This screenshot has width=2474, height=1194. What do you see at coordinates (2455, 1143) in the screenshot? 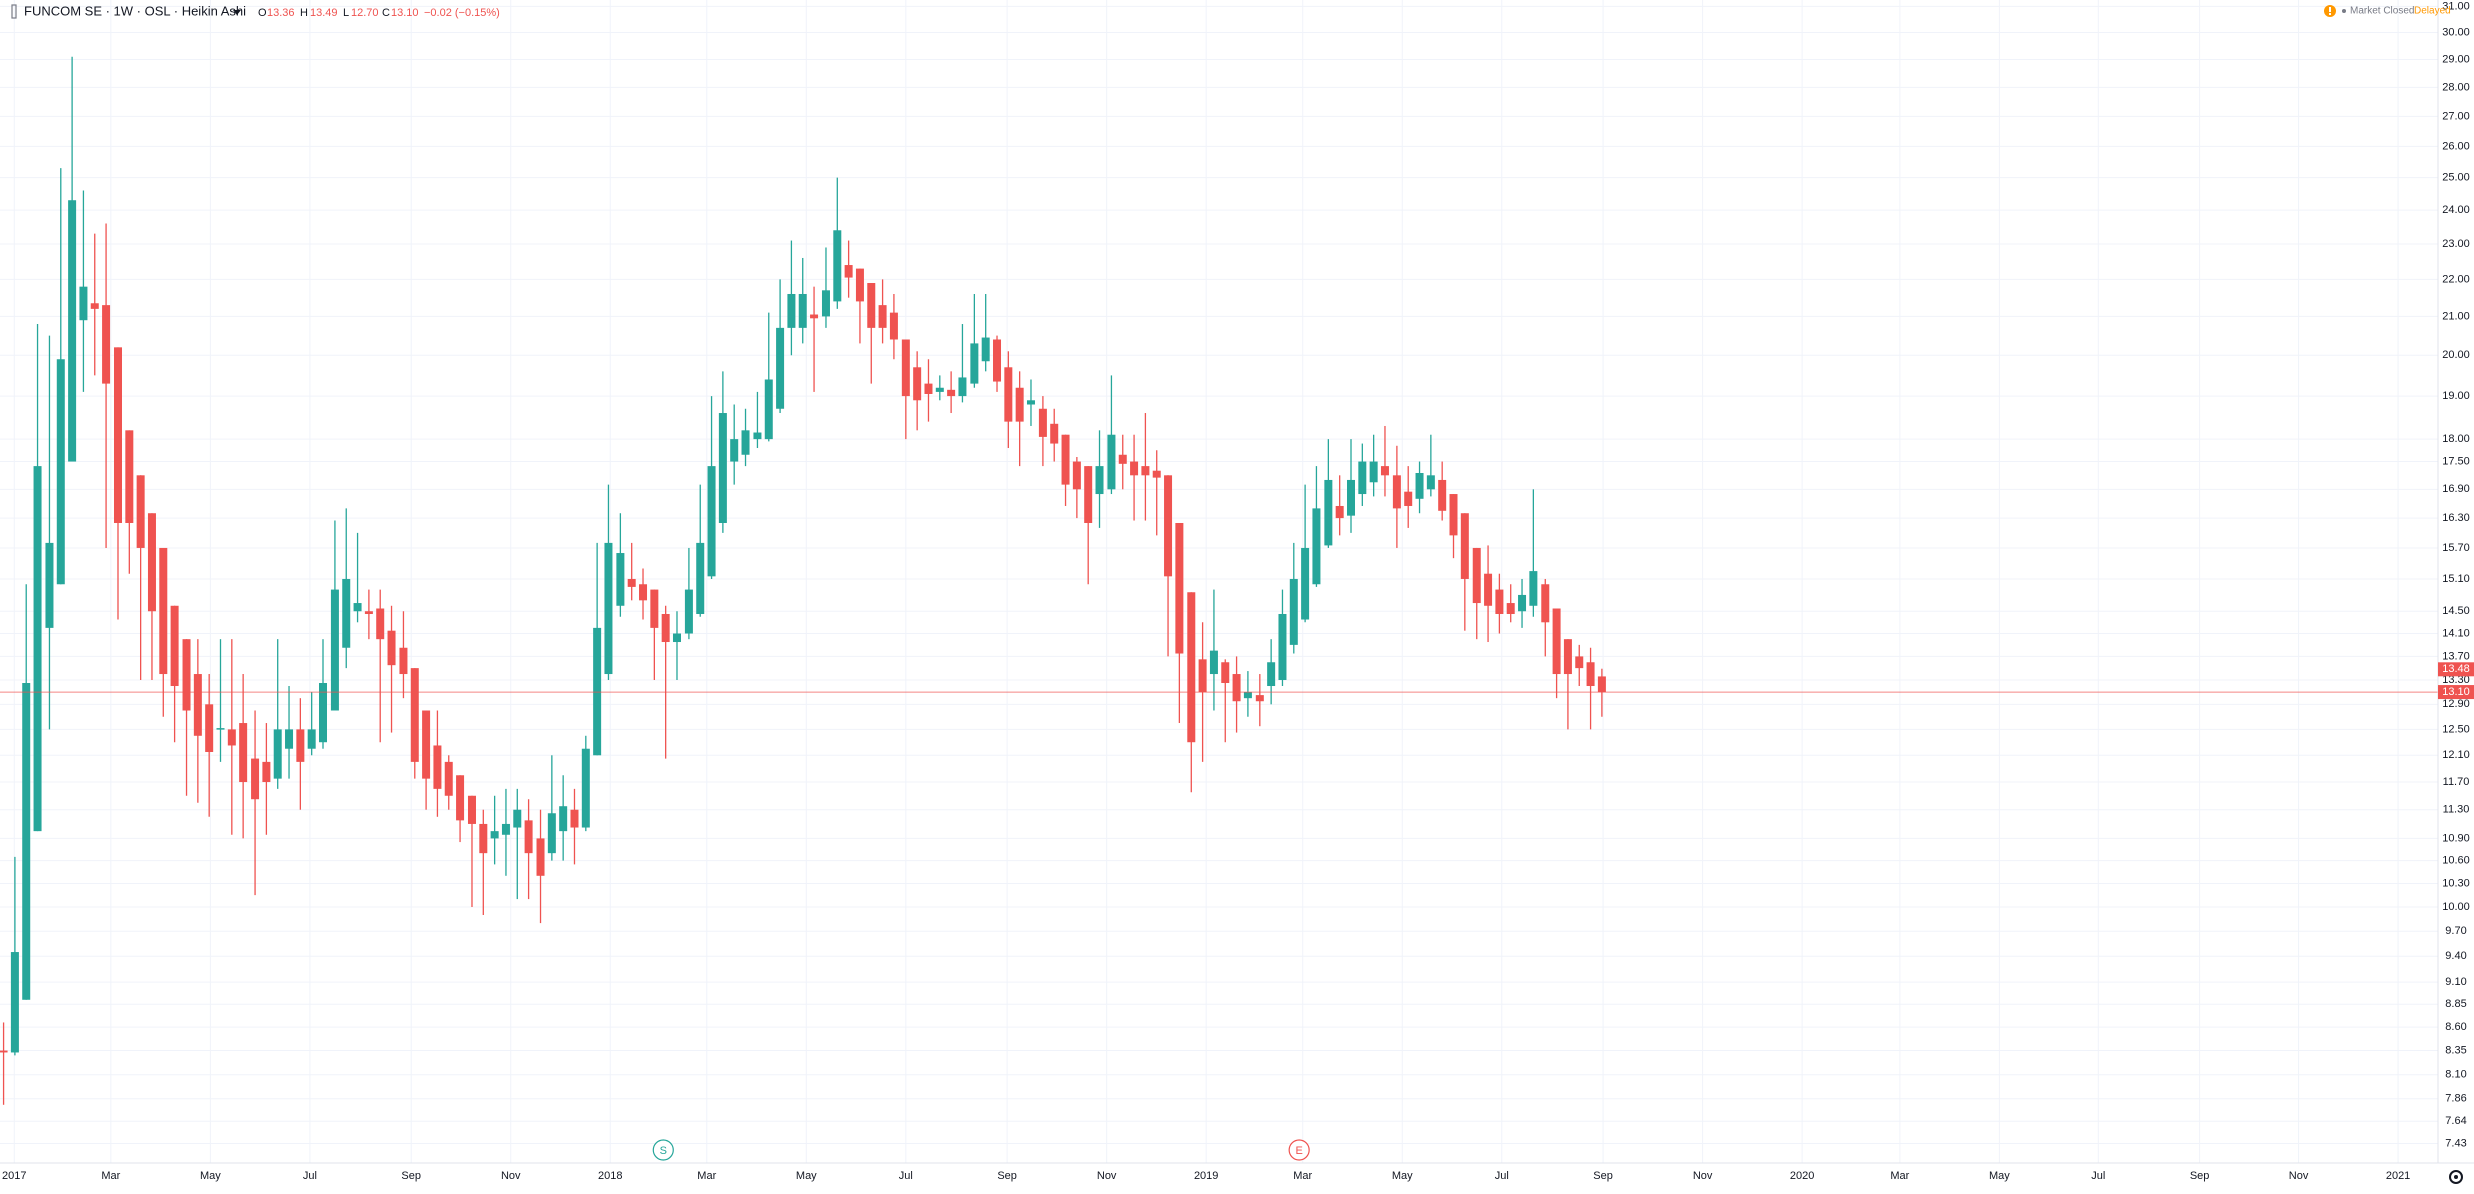
I see `y-tick-label: 7.43` at bounding box center [2455, 1143].